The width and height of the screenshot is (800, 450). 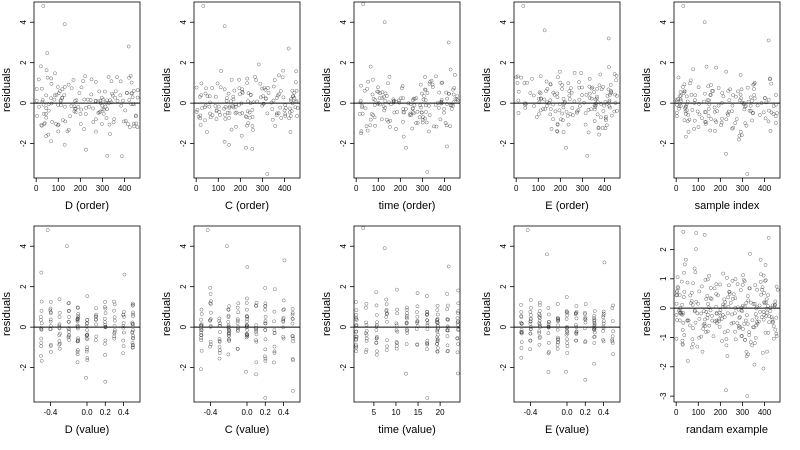 What do you see at coordinates (605, 188) in the screenshot?
I see `x-tick-label: 400` at bounding box center [605, 188].